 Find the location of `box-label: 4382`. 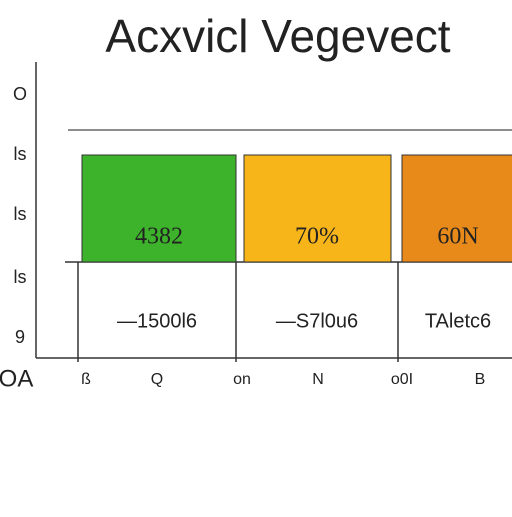

box-label: 4382 is located at coordinates (159, 237).